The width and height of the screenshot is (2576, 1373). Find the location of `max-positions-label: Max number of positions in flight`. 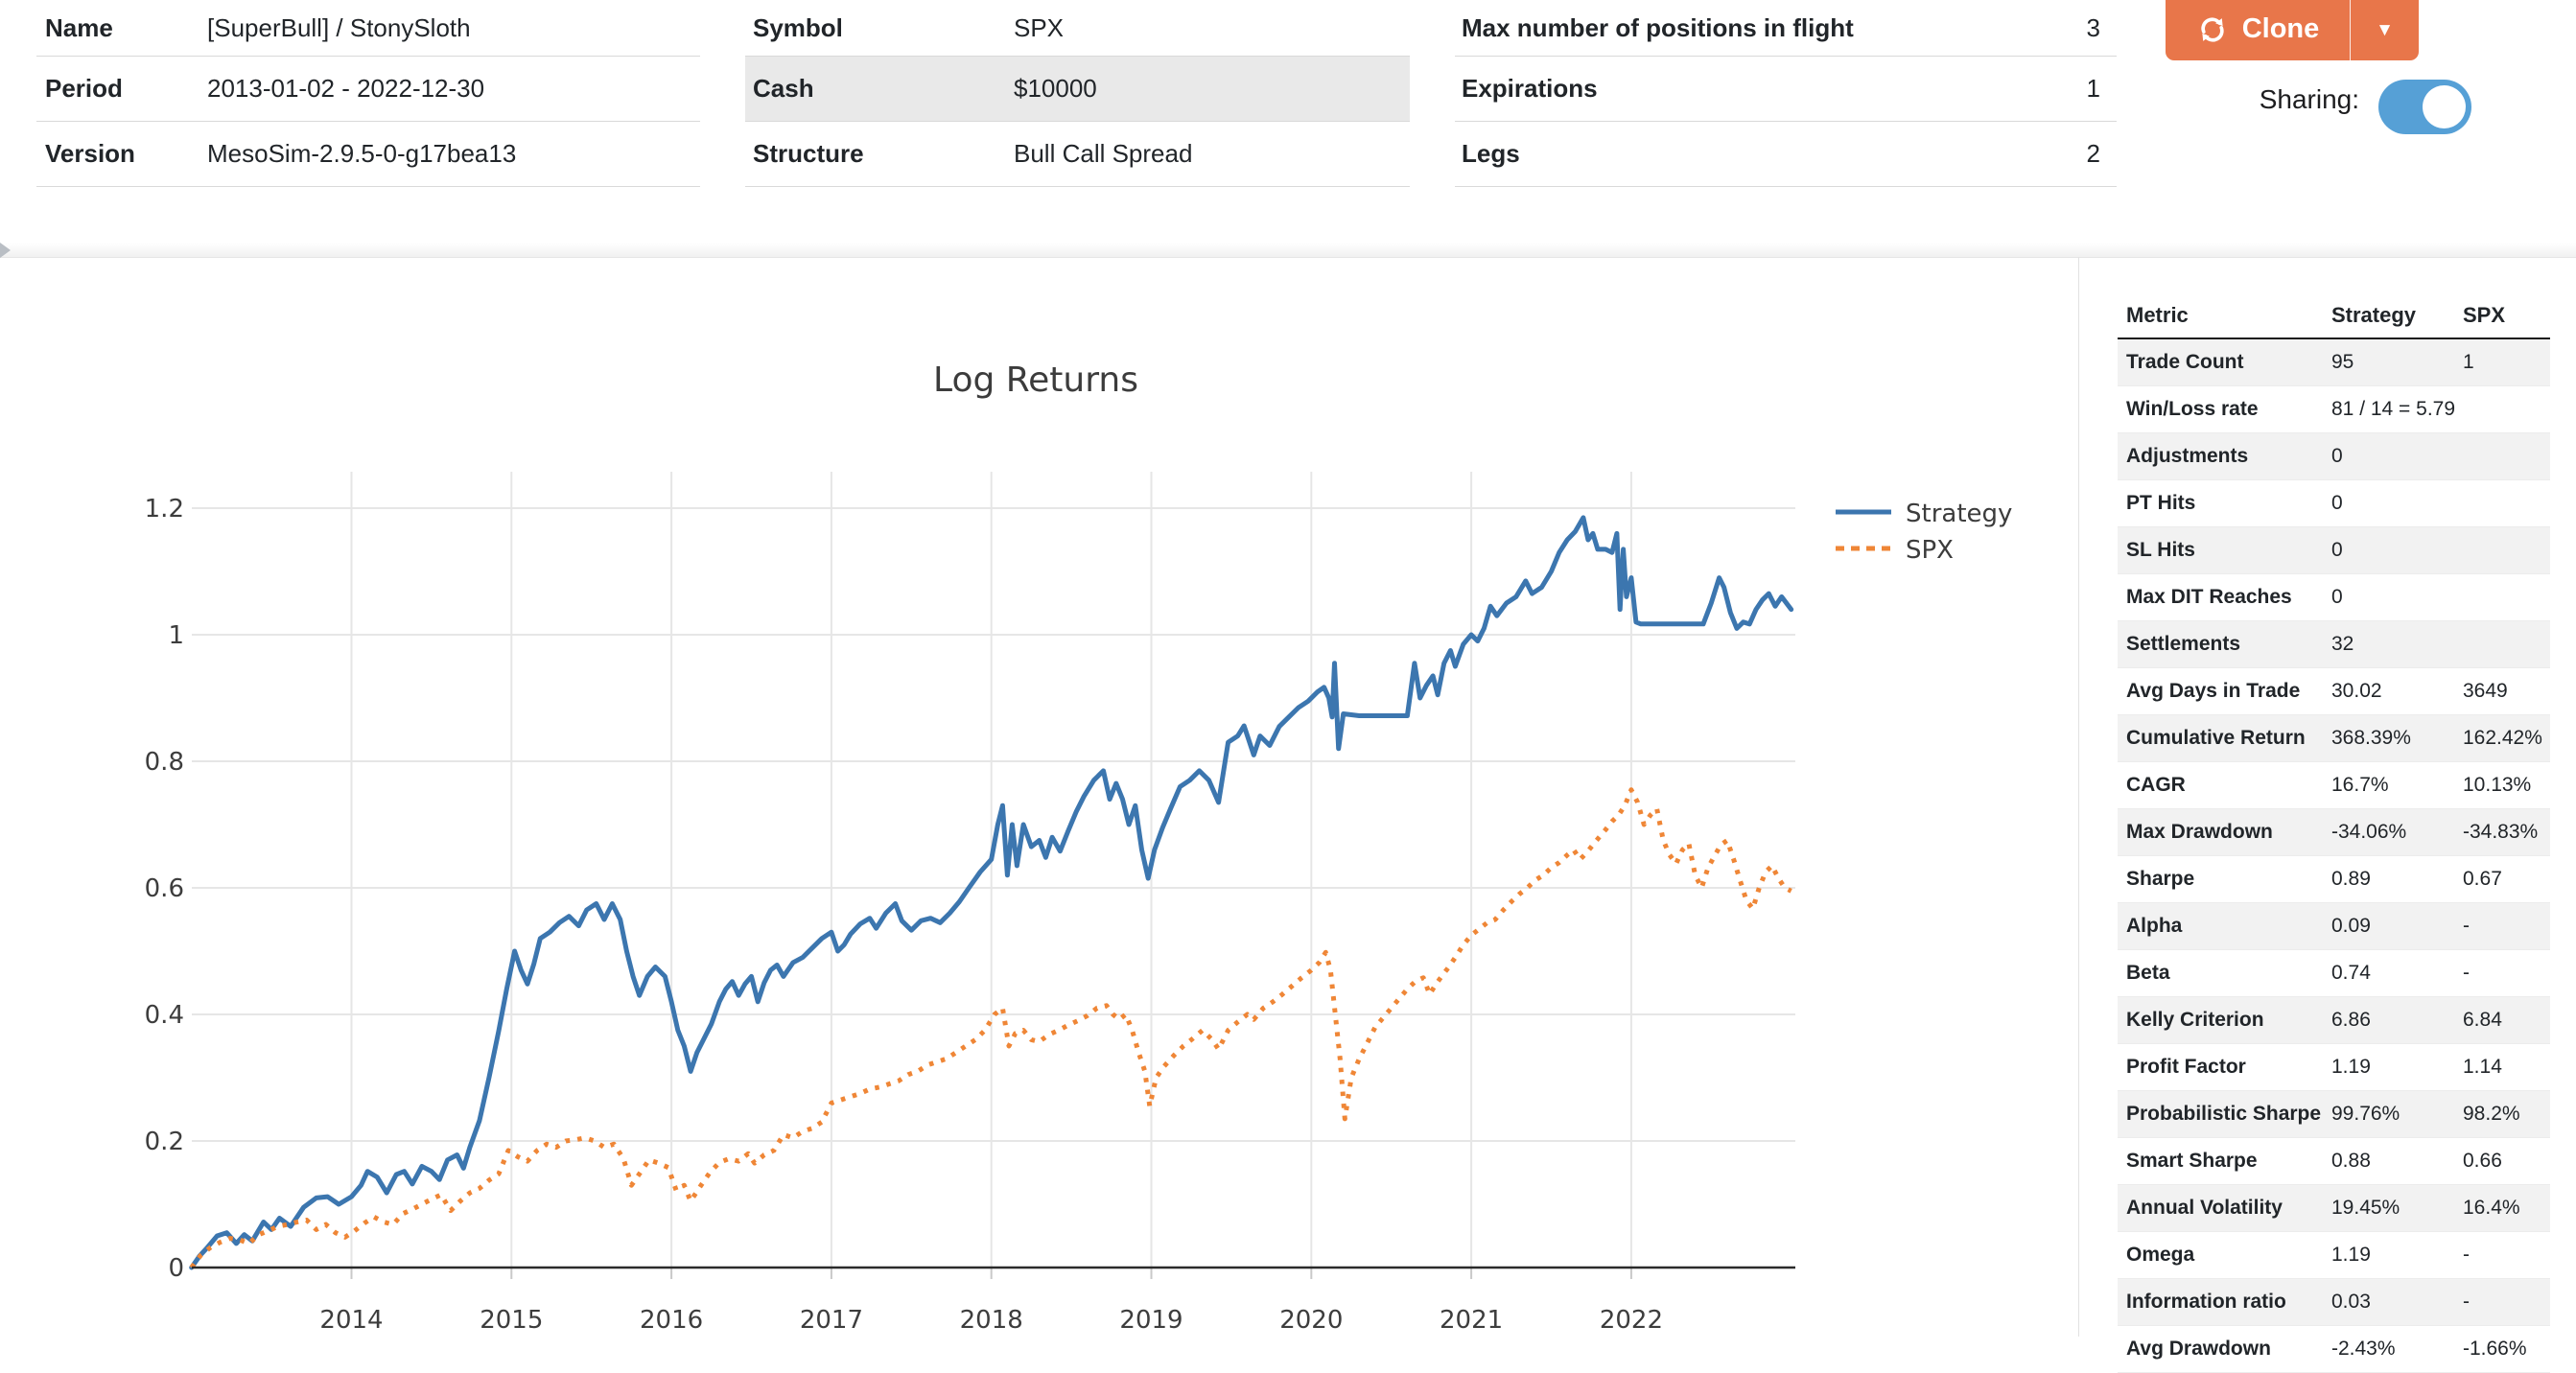

max-positions-label: Max number of positions in flight is located at coordinates (1658, 27).